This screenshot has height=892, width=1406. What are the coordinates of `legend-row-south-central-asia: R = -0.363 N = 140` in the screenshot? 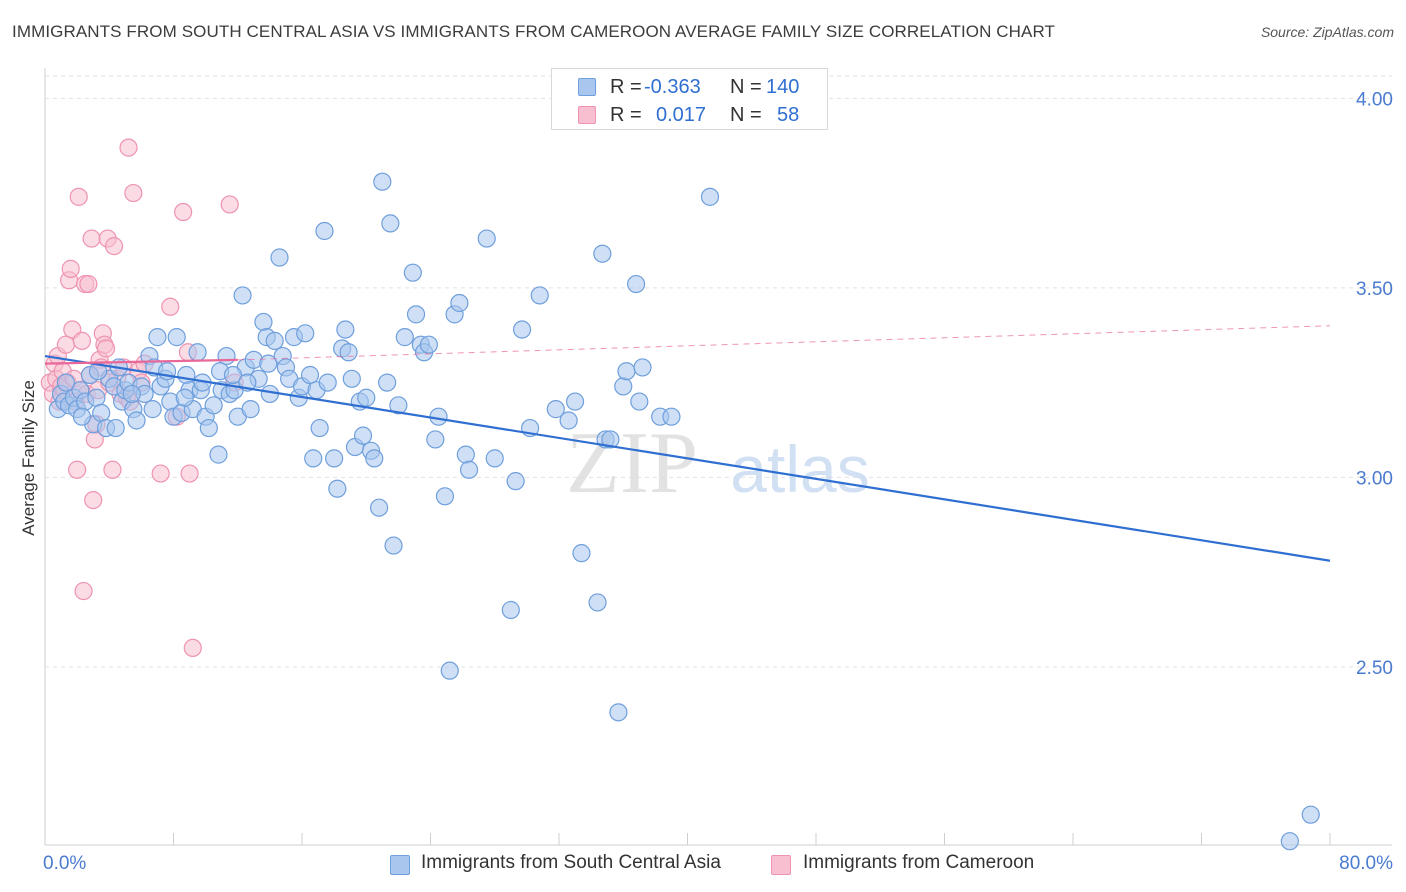 It's located at (689, 87).